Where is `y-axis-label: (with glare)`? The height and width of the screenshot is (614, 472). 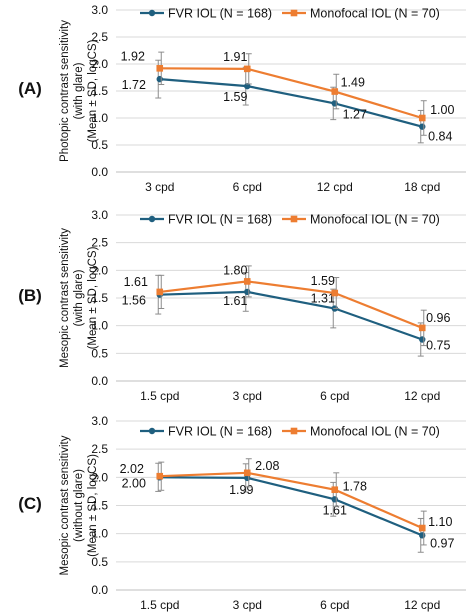 y-axis-label: (with glare) is located at coordinates (79, 297).